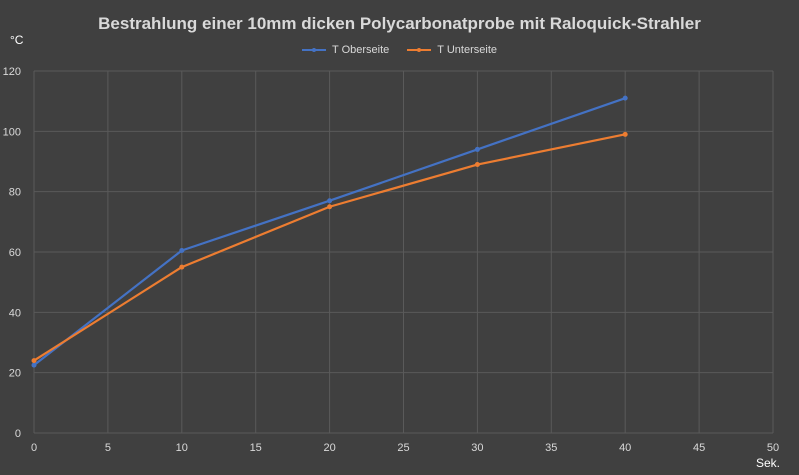 This screenshot has height=475, width=799. I want to click on y-tick-label: 40, so click(15, 313).